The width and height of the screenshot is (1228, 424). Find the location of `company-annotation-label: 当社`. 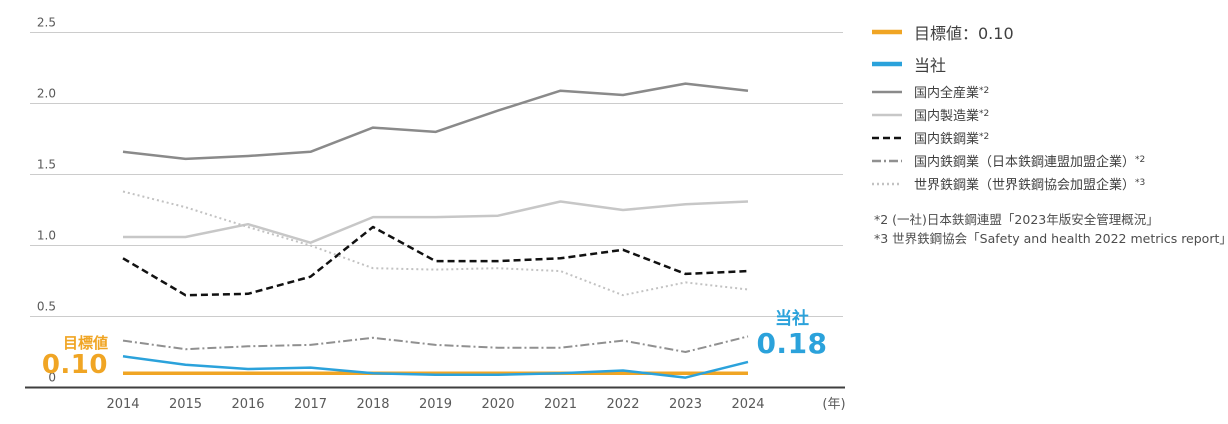

company-annotation-label: 当社 is located at coordinates (792, 319).